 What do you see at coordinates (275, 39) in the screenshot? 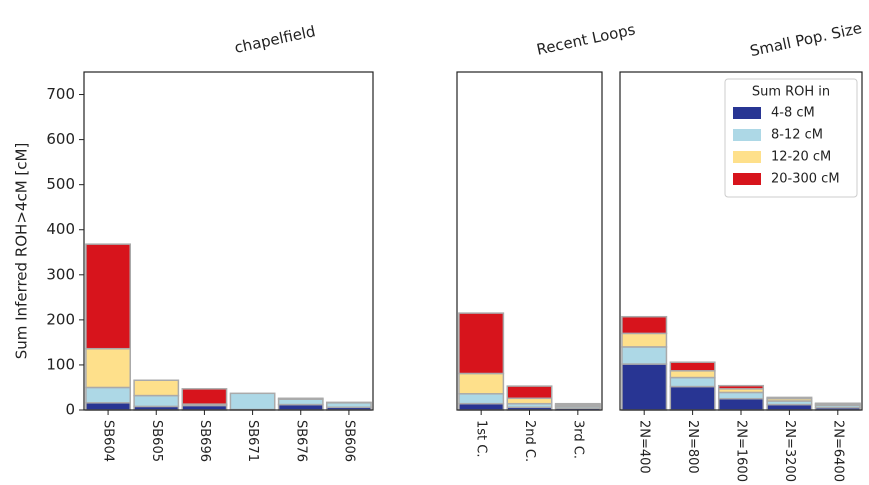
I see `panel-title: chapelfield` at bounding box center [275, 39].